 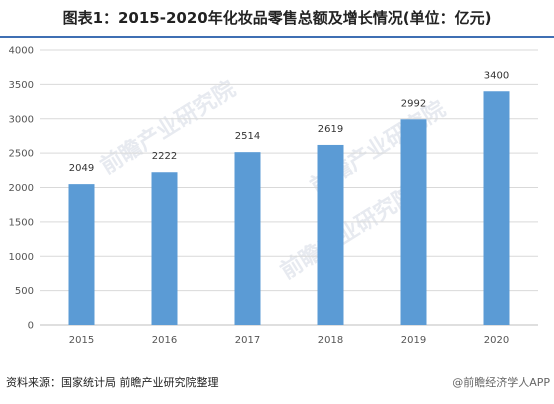 What do you see at coordinates (330, 340) in the screenshot?
I see `x-tick-label: 2018` at bounding box center [330, 340].